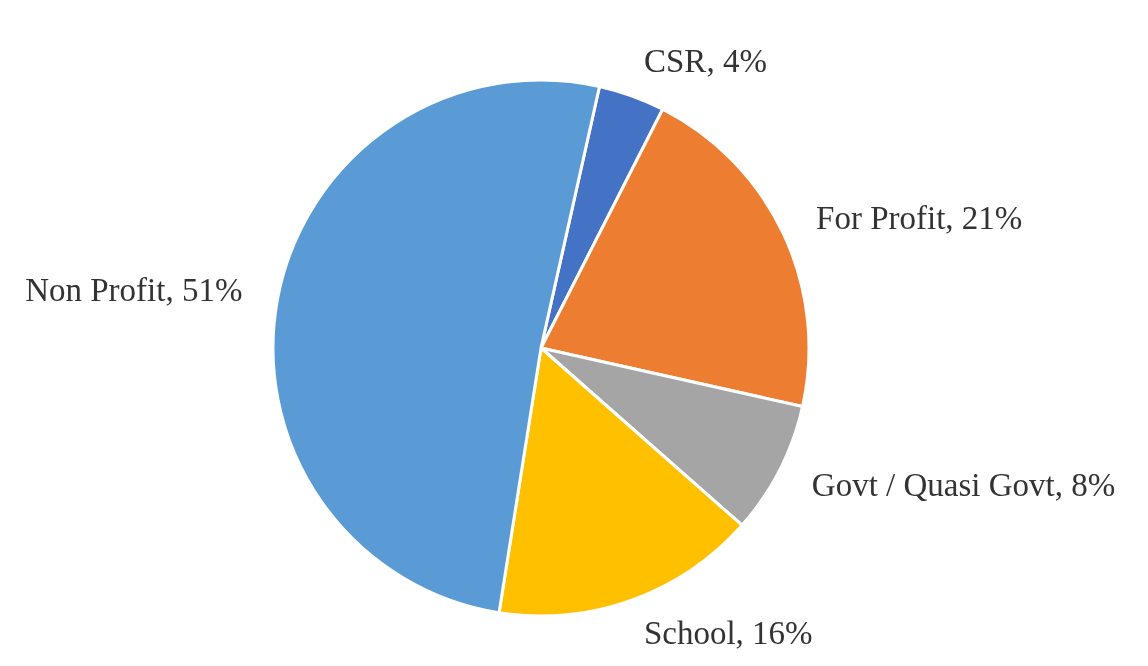 Image resolution: width=1148 pixels, height=666 pixels. I want to click on slice-label: Govt / Quasi Govt, 8%, so click(963, 485).